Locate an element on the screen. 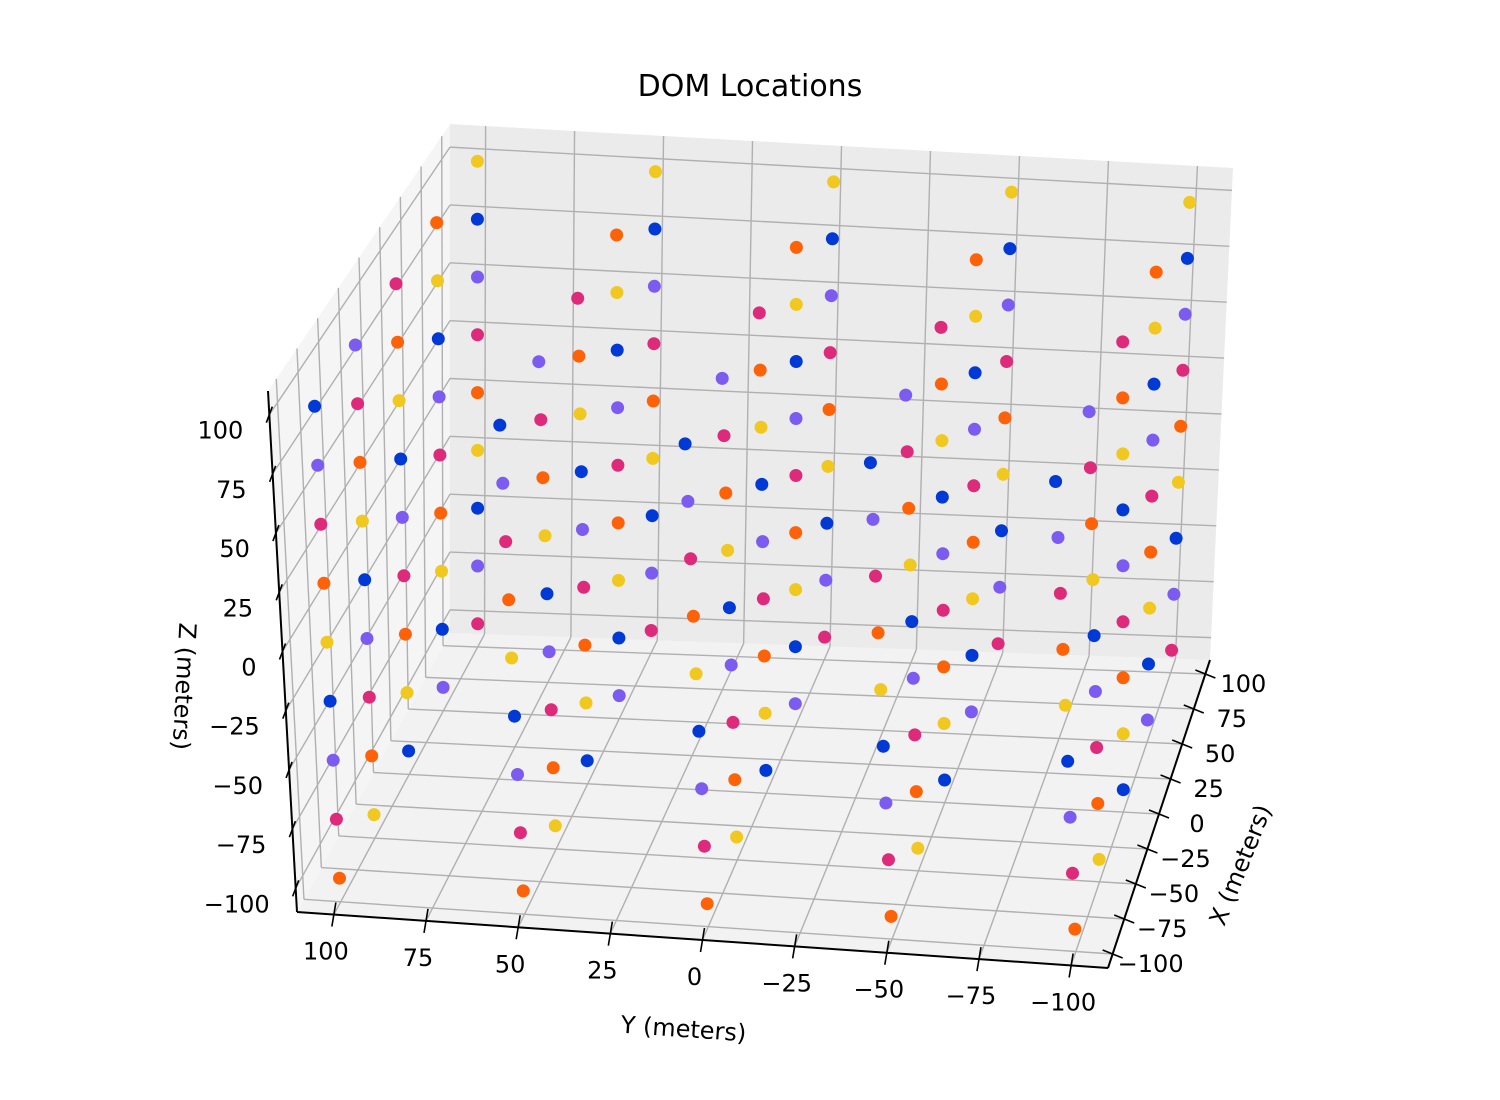 The width and height of the screenshot is (1500, 1100). x-tick-label: −50 is located at coordinates (1173, 894).